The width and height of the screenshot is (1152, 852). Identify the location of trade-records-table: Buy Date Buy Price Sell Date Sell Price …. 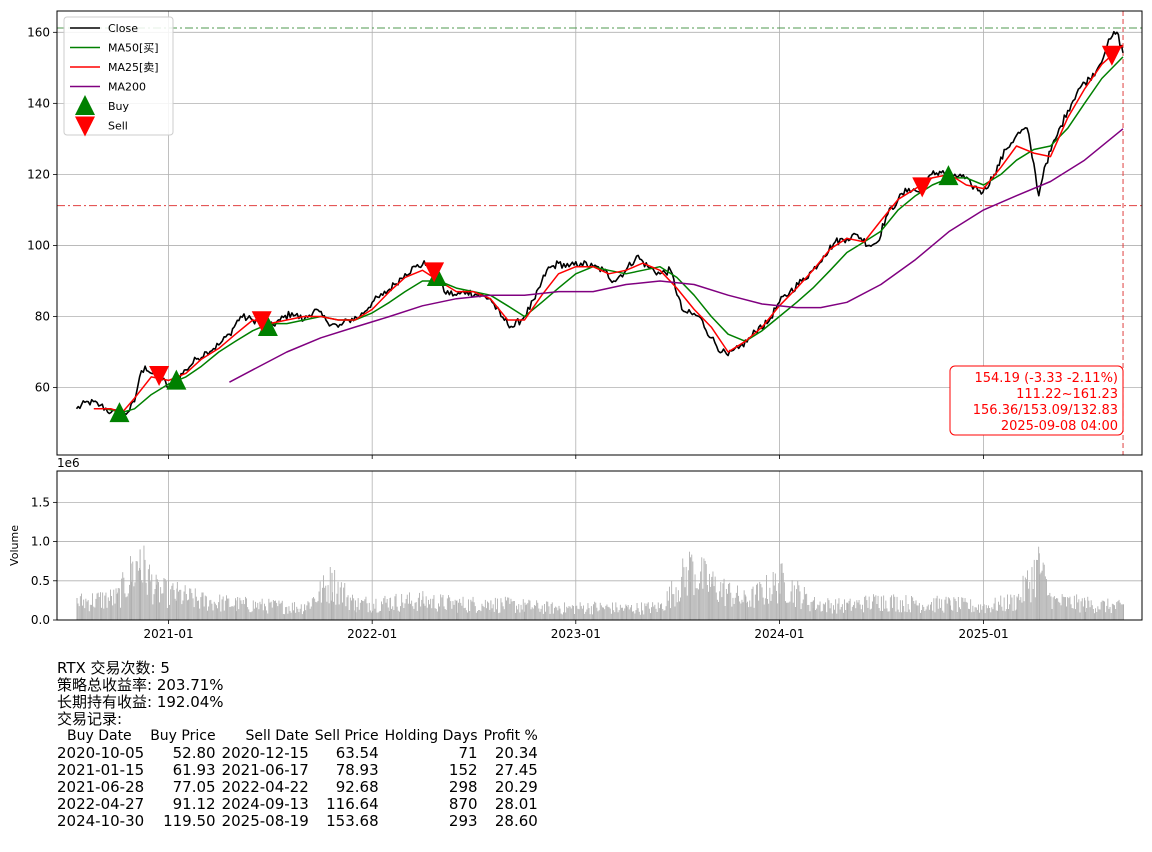
(300, 779).